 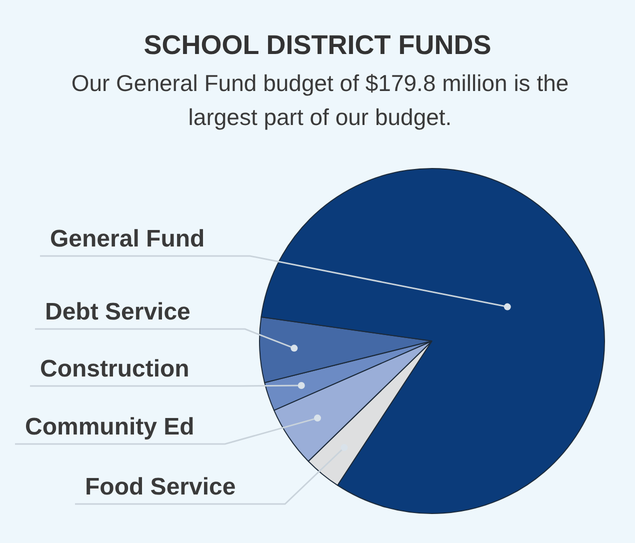 I want to click on slice-label: General Fund, so click(x=127, y=239).